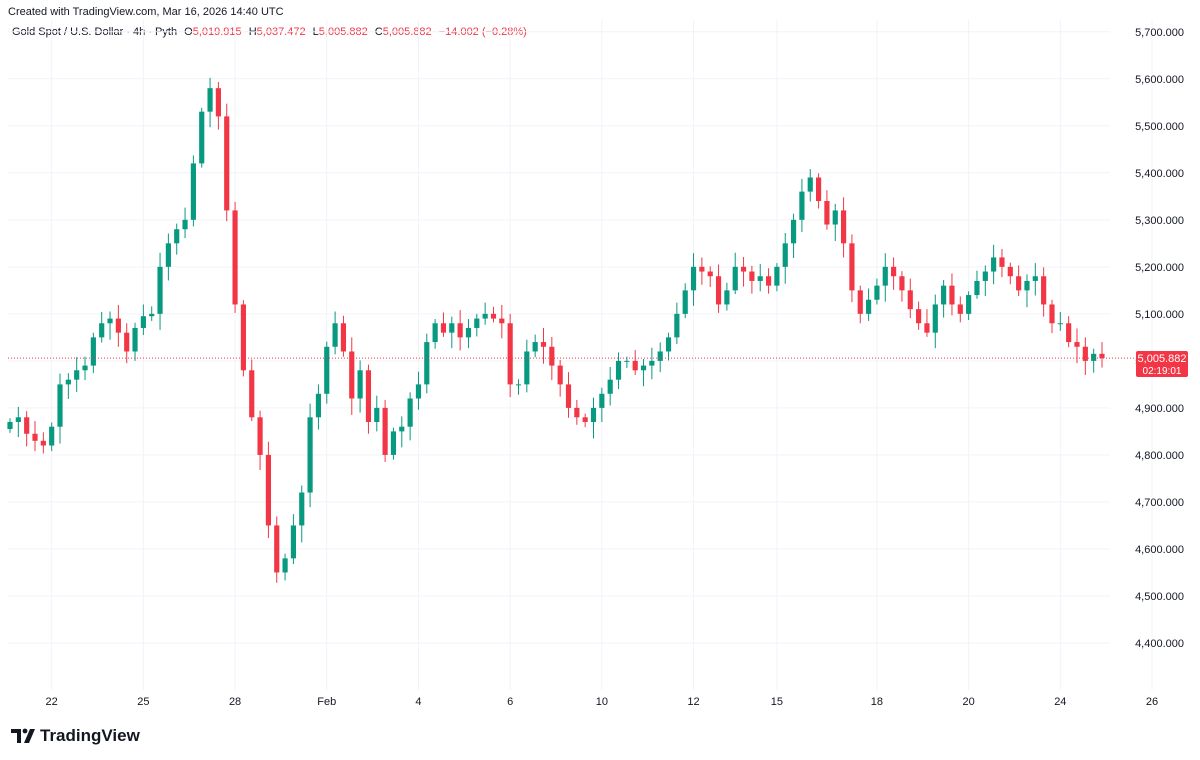 This screenshot has width=1200, height=760. I want to click on x-tick-label: 10, so click(602, 702).